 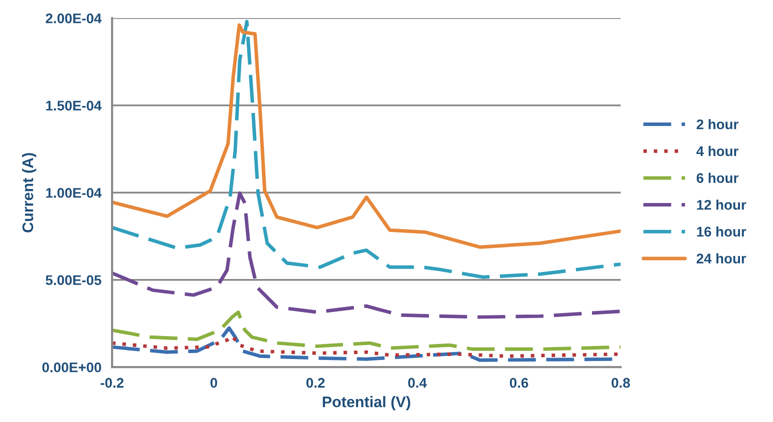 I want to click on legend-label: 6 hour, so click(x=717, y=177).